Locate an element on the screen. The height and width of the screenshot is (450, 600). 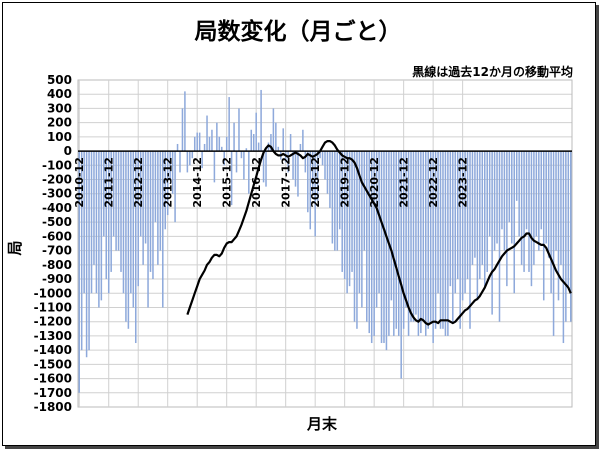
chart-title: 局数変化（月ごと） is located at coordinates (298, 31).